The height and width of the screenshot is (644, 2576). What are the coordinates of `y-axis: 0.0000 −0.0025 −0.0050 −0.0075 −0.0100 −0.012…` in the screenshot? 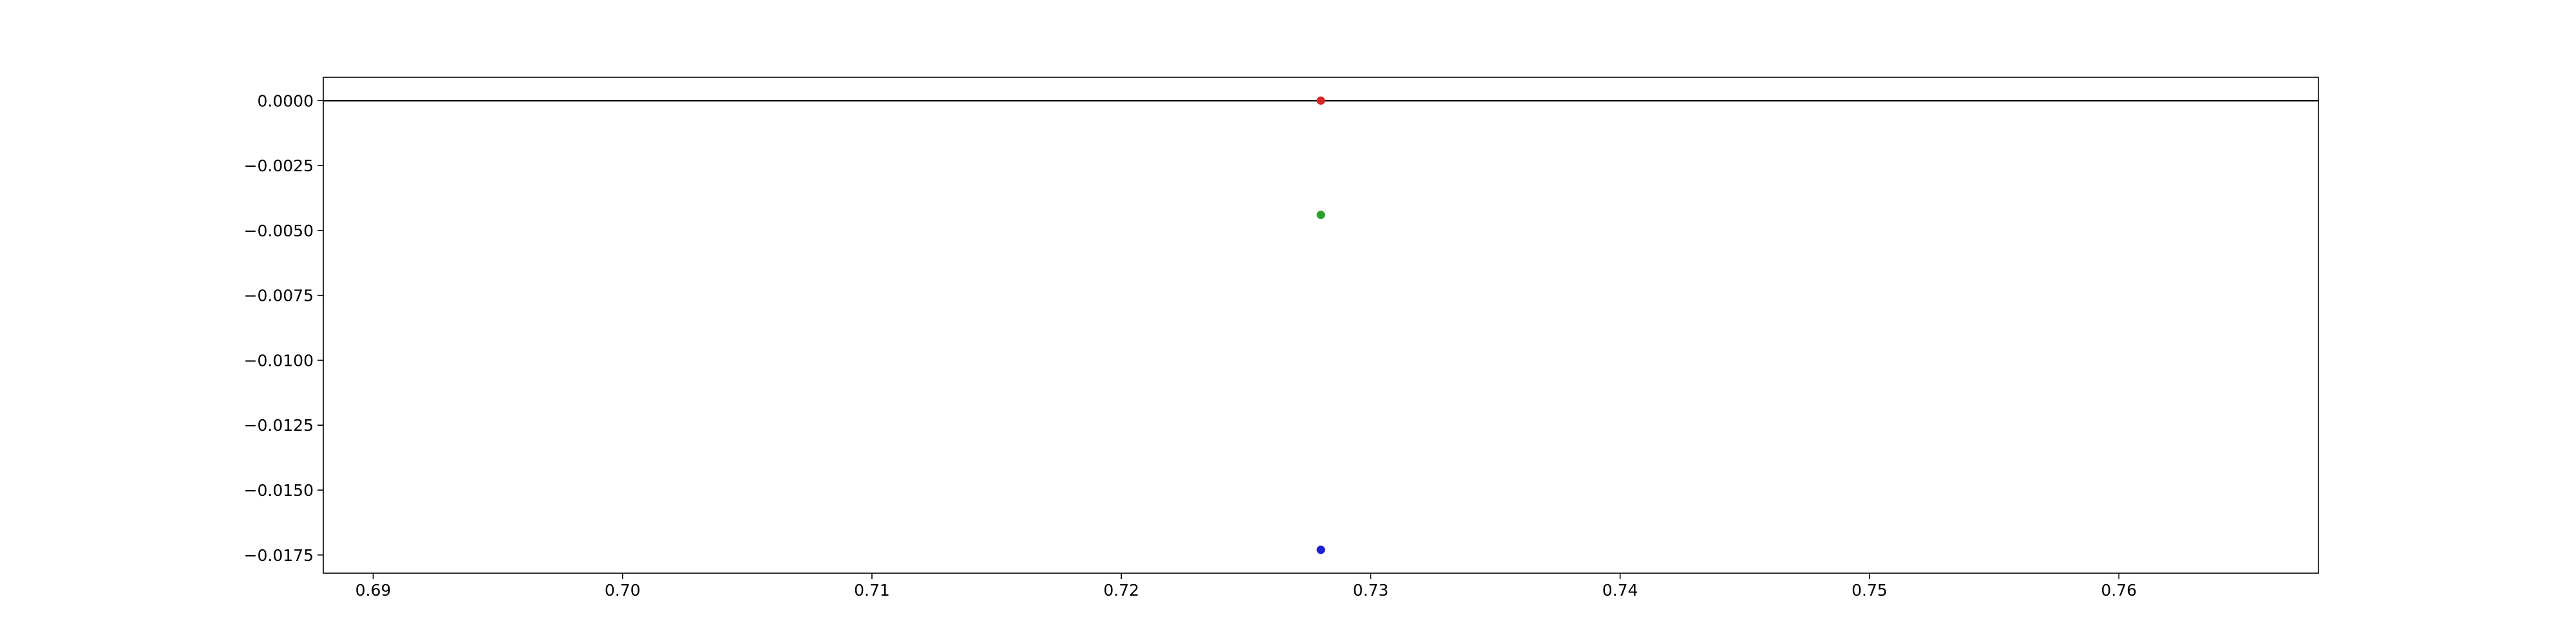 It's located at (283, 328).